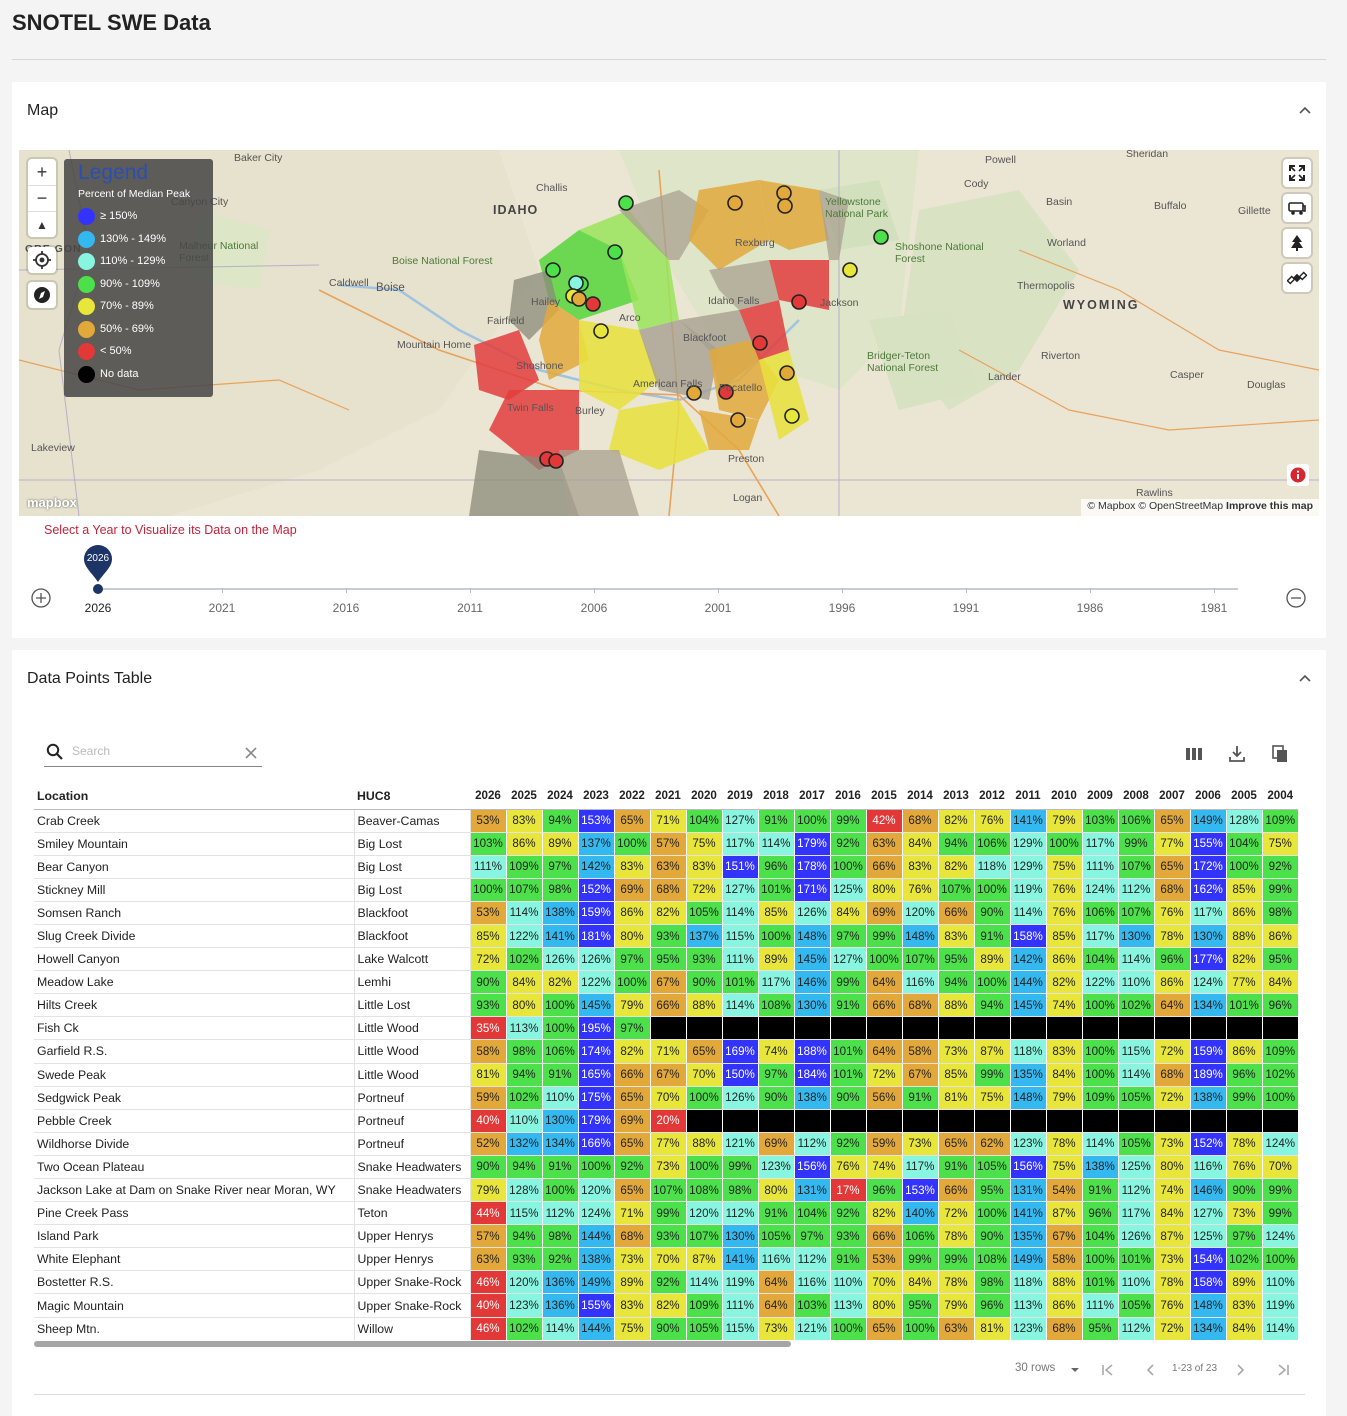  I want to click on column-header-year: 2025, so click(523, 796).